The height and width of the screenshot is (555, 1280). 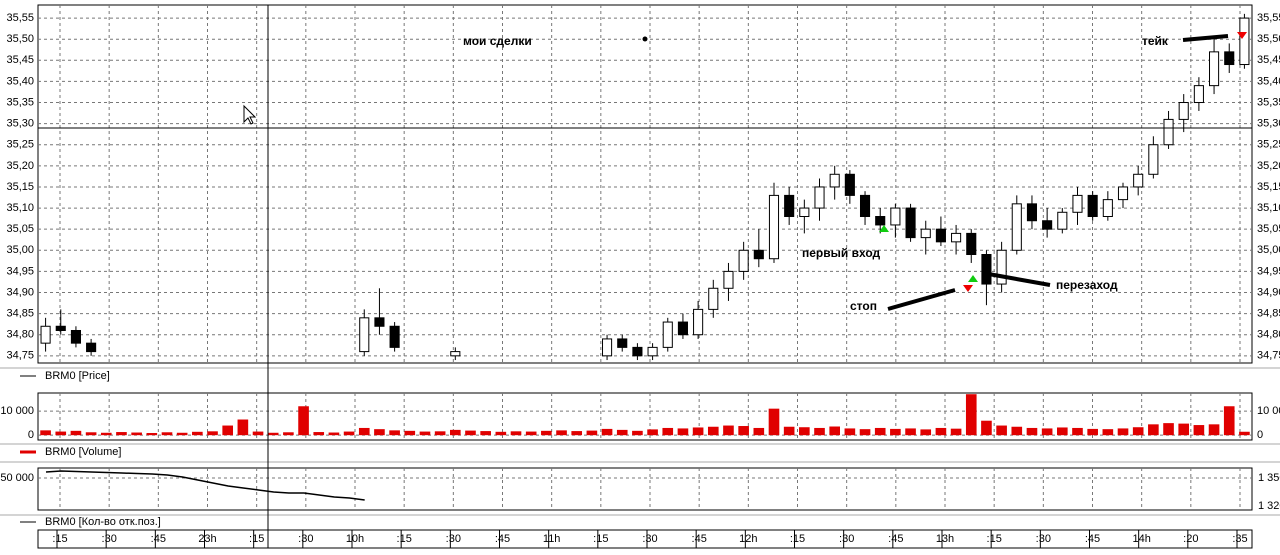 What do you see at coordinates (20, 145) in the screenshot?
I see `y-tick-label: 35,25` at bounding box center [20, 145].